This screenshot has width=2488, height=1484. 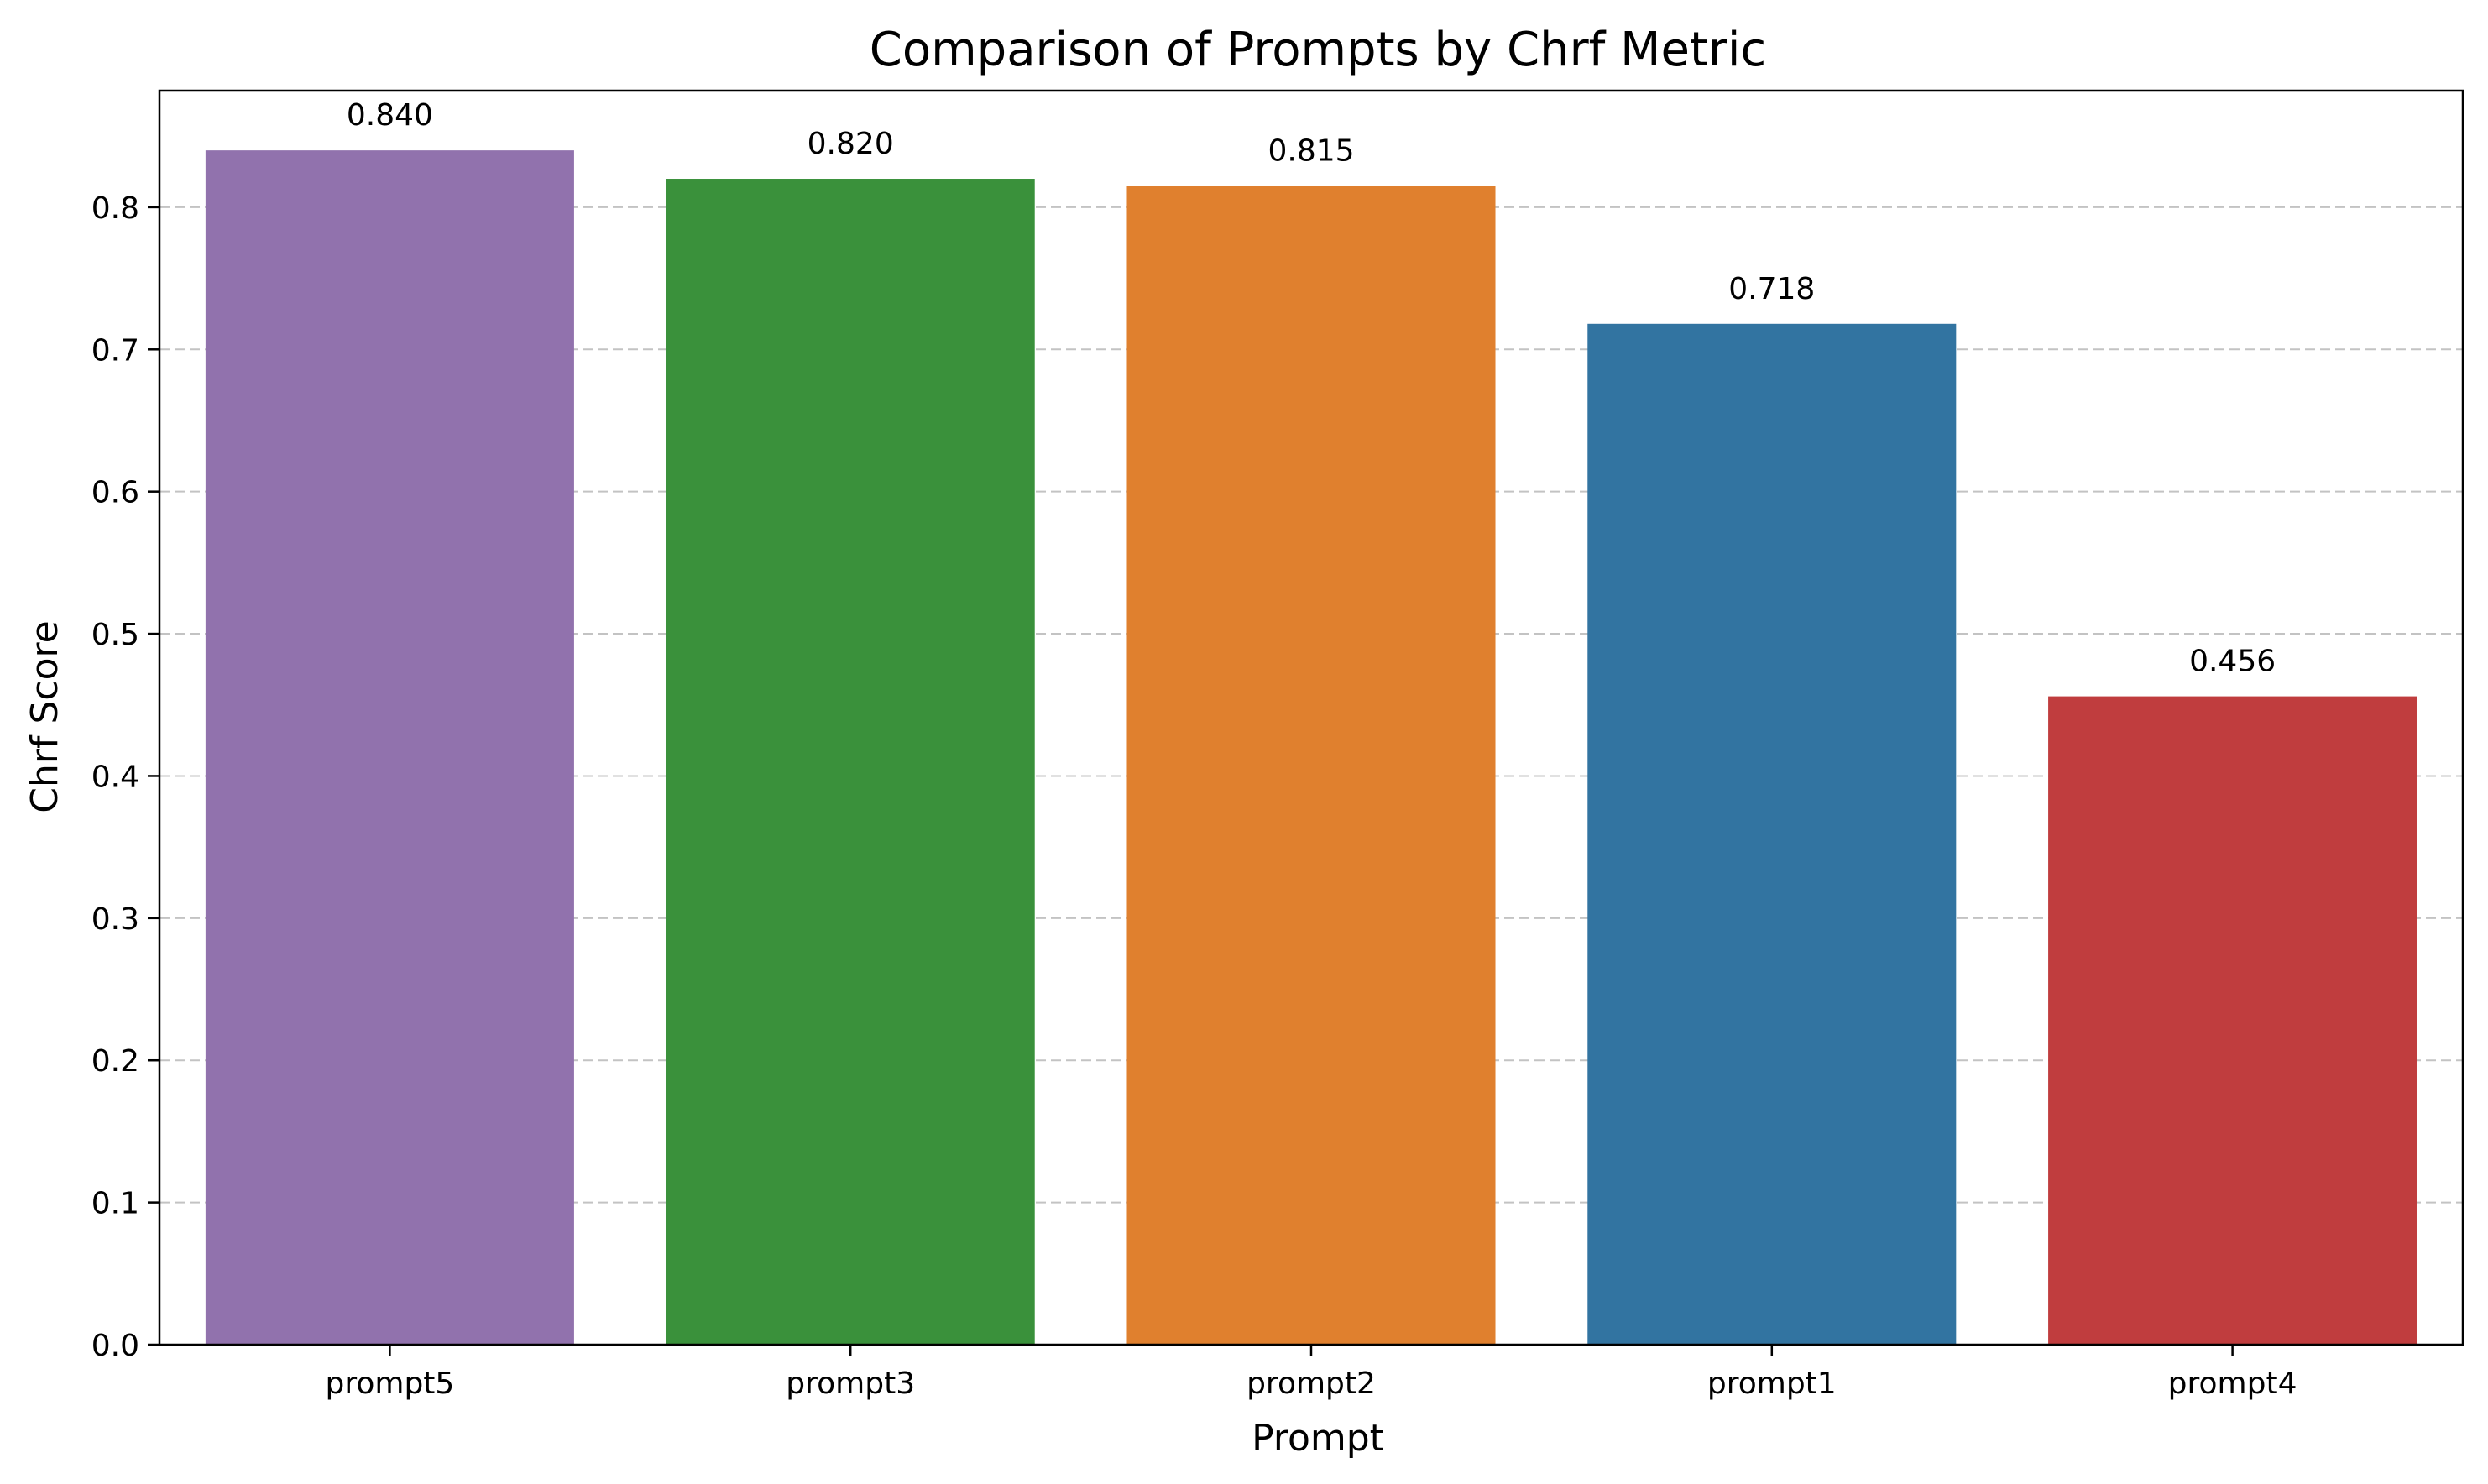 I want to click on x-tick-label-prompt4: prompt4, so click(x=2232, y=1383).